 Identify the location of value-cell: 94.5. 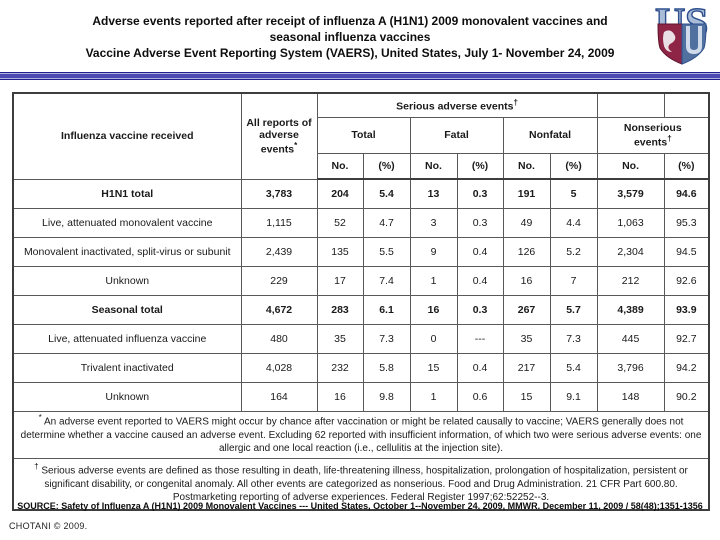
(686, 251).